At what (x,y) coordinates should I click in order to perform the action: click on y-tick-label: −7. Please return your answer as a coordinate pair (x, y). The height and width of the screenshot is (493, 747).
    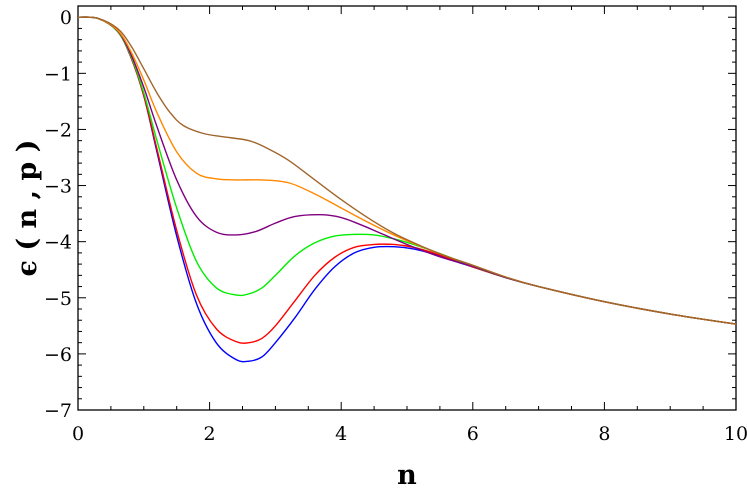
    Looking at the image, I should click on (58, 411).